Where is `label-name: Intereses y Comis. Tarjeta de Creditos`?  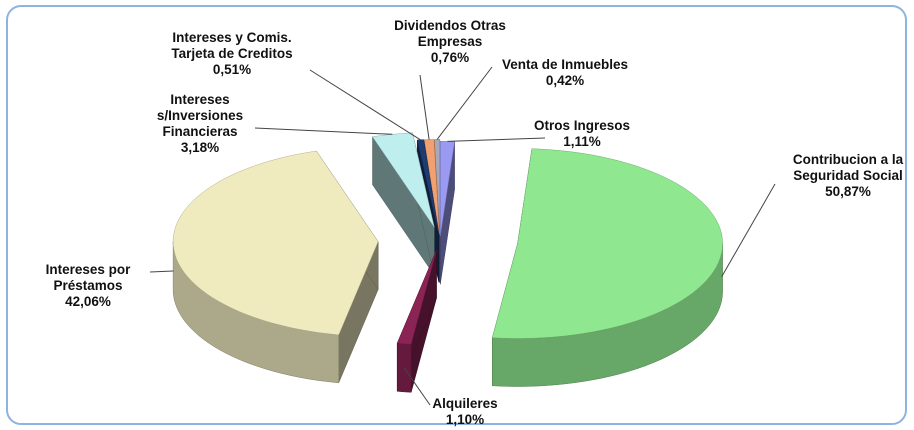
label-name: Intereses y Comis. Tarjeta de Creditos is located at coordinates (232, 45).